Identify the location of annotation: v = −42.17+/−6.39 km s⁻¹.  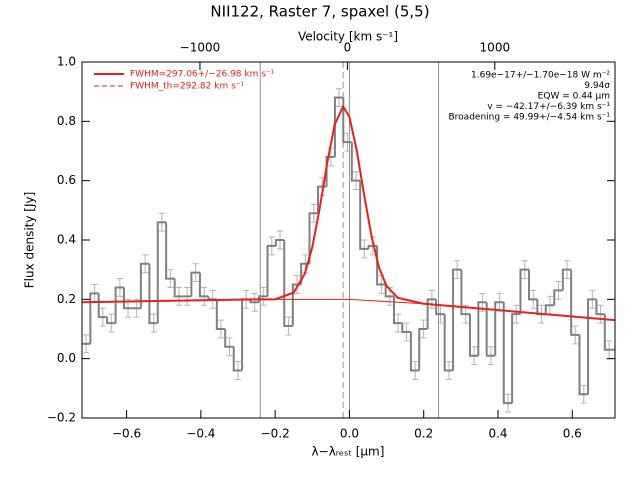
(548, 107).